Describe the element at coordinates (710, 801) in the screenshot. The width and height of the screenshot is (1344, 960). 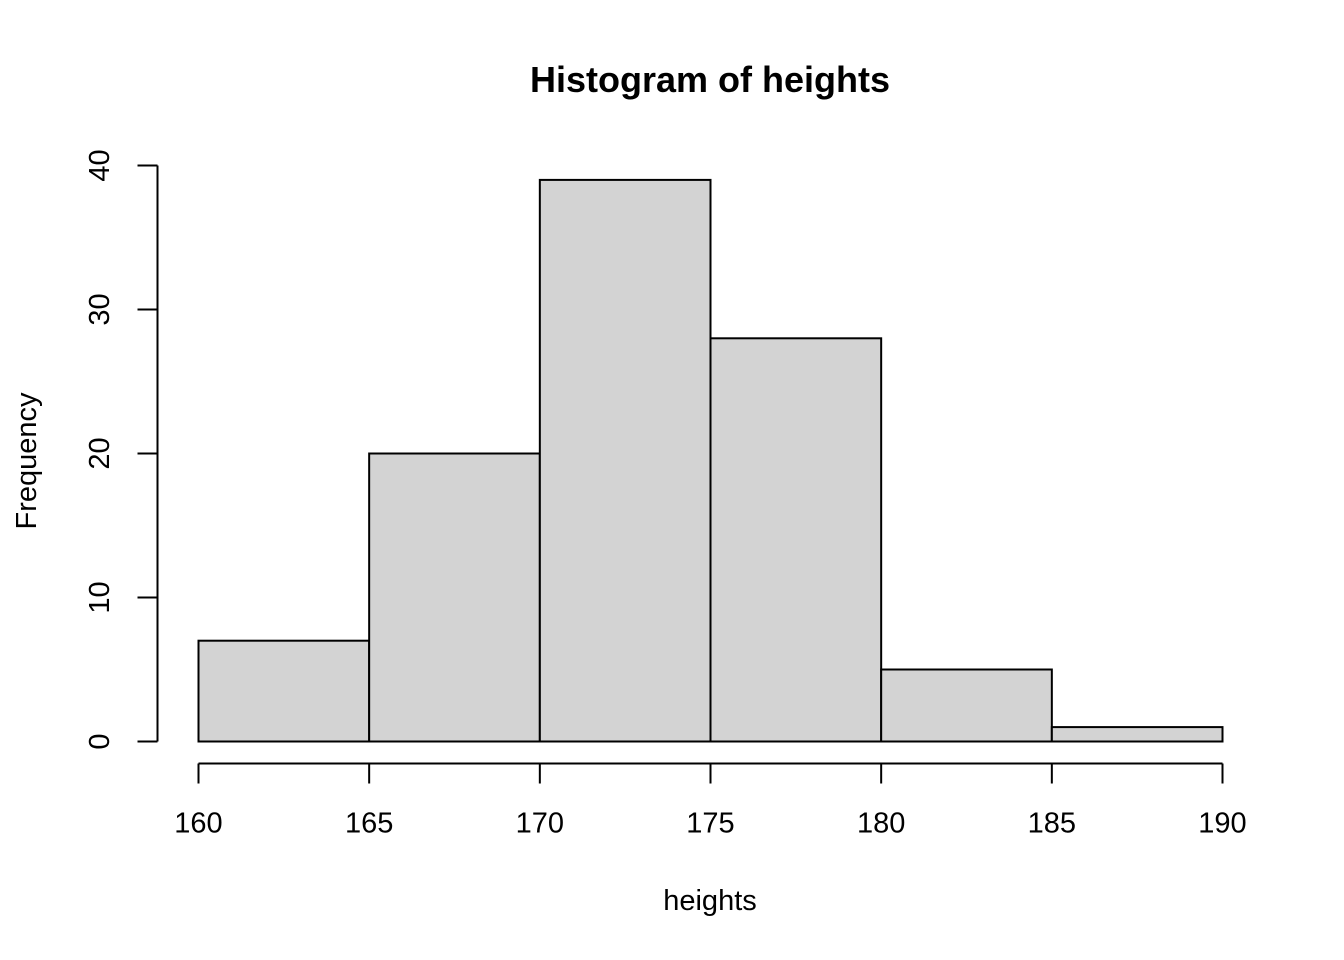
I see `x-axis: 160 165 170 175 180 185 190` at that location.